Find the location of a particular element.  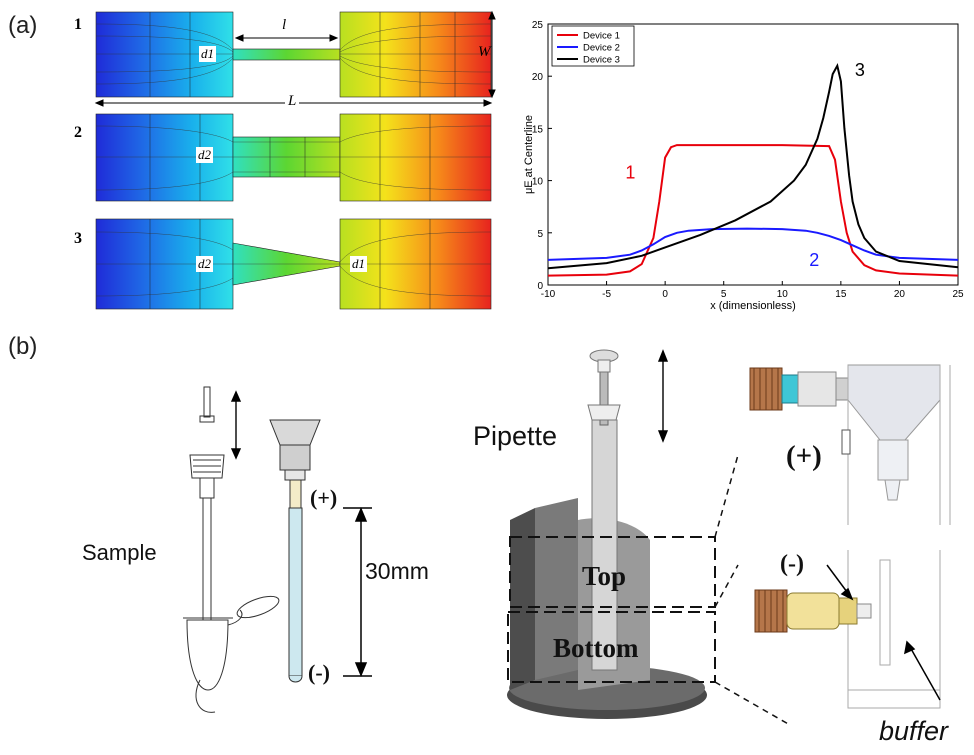

device-3-d-left-label: d2 is located at coordinates (204, 264).